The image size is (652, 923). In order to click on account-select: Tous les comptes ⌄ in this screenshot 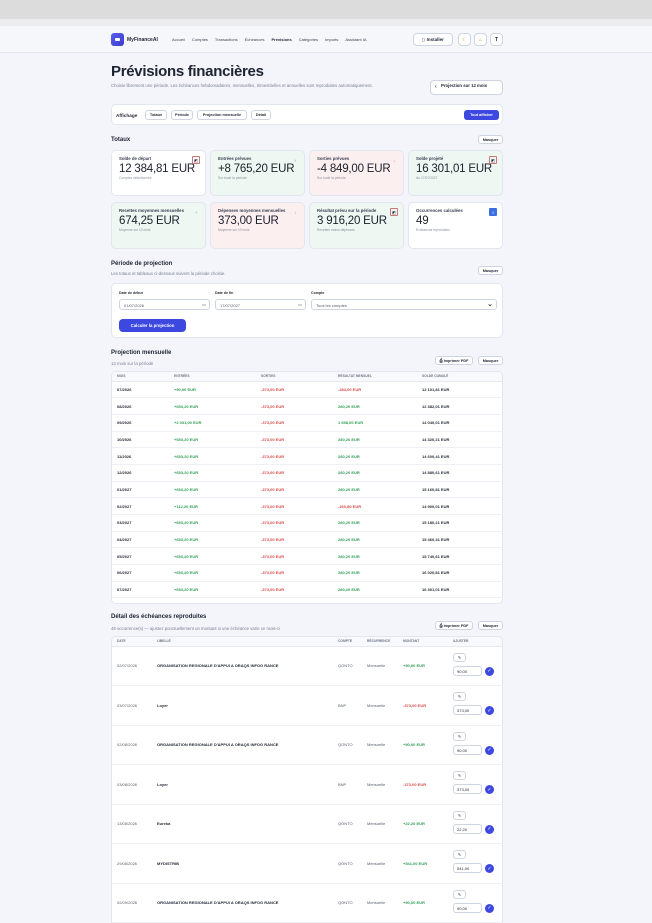, I will do `click(404, 304)`.